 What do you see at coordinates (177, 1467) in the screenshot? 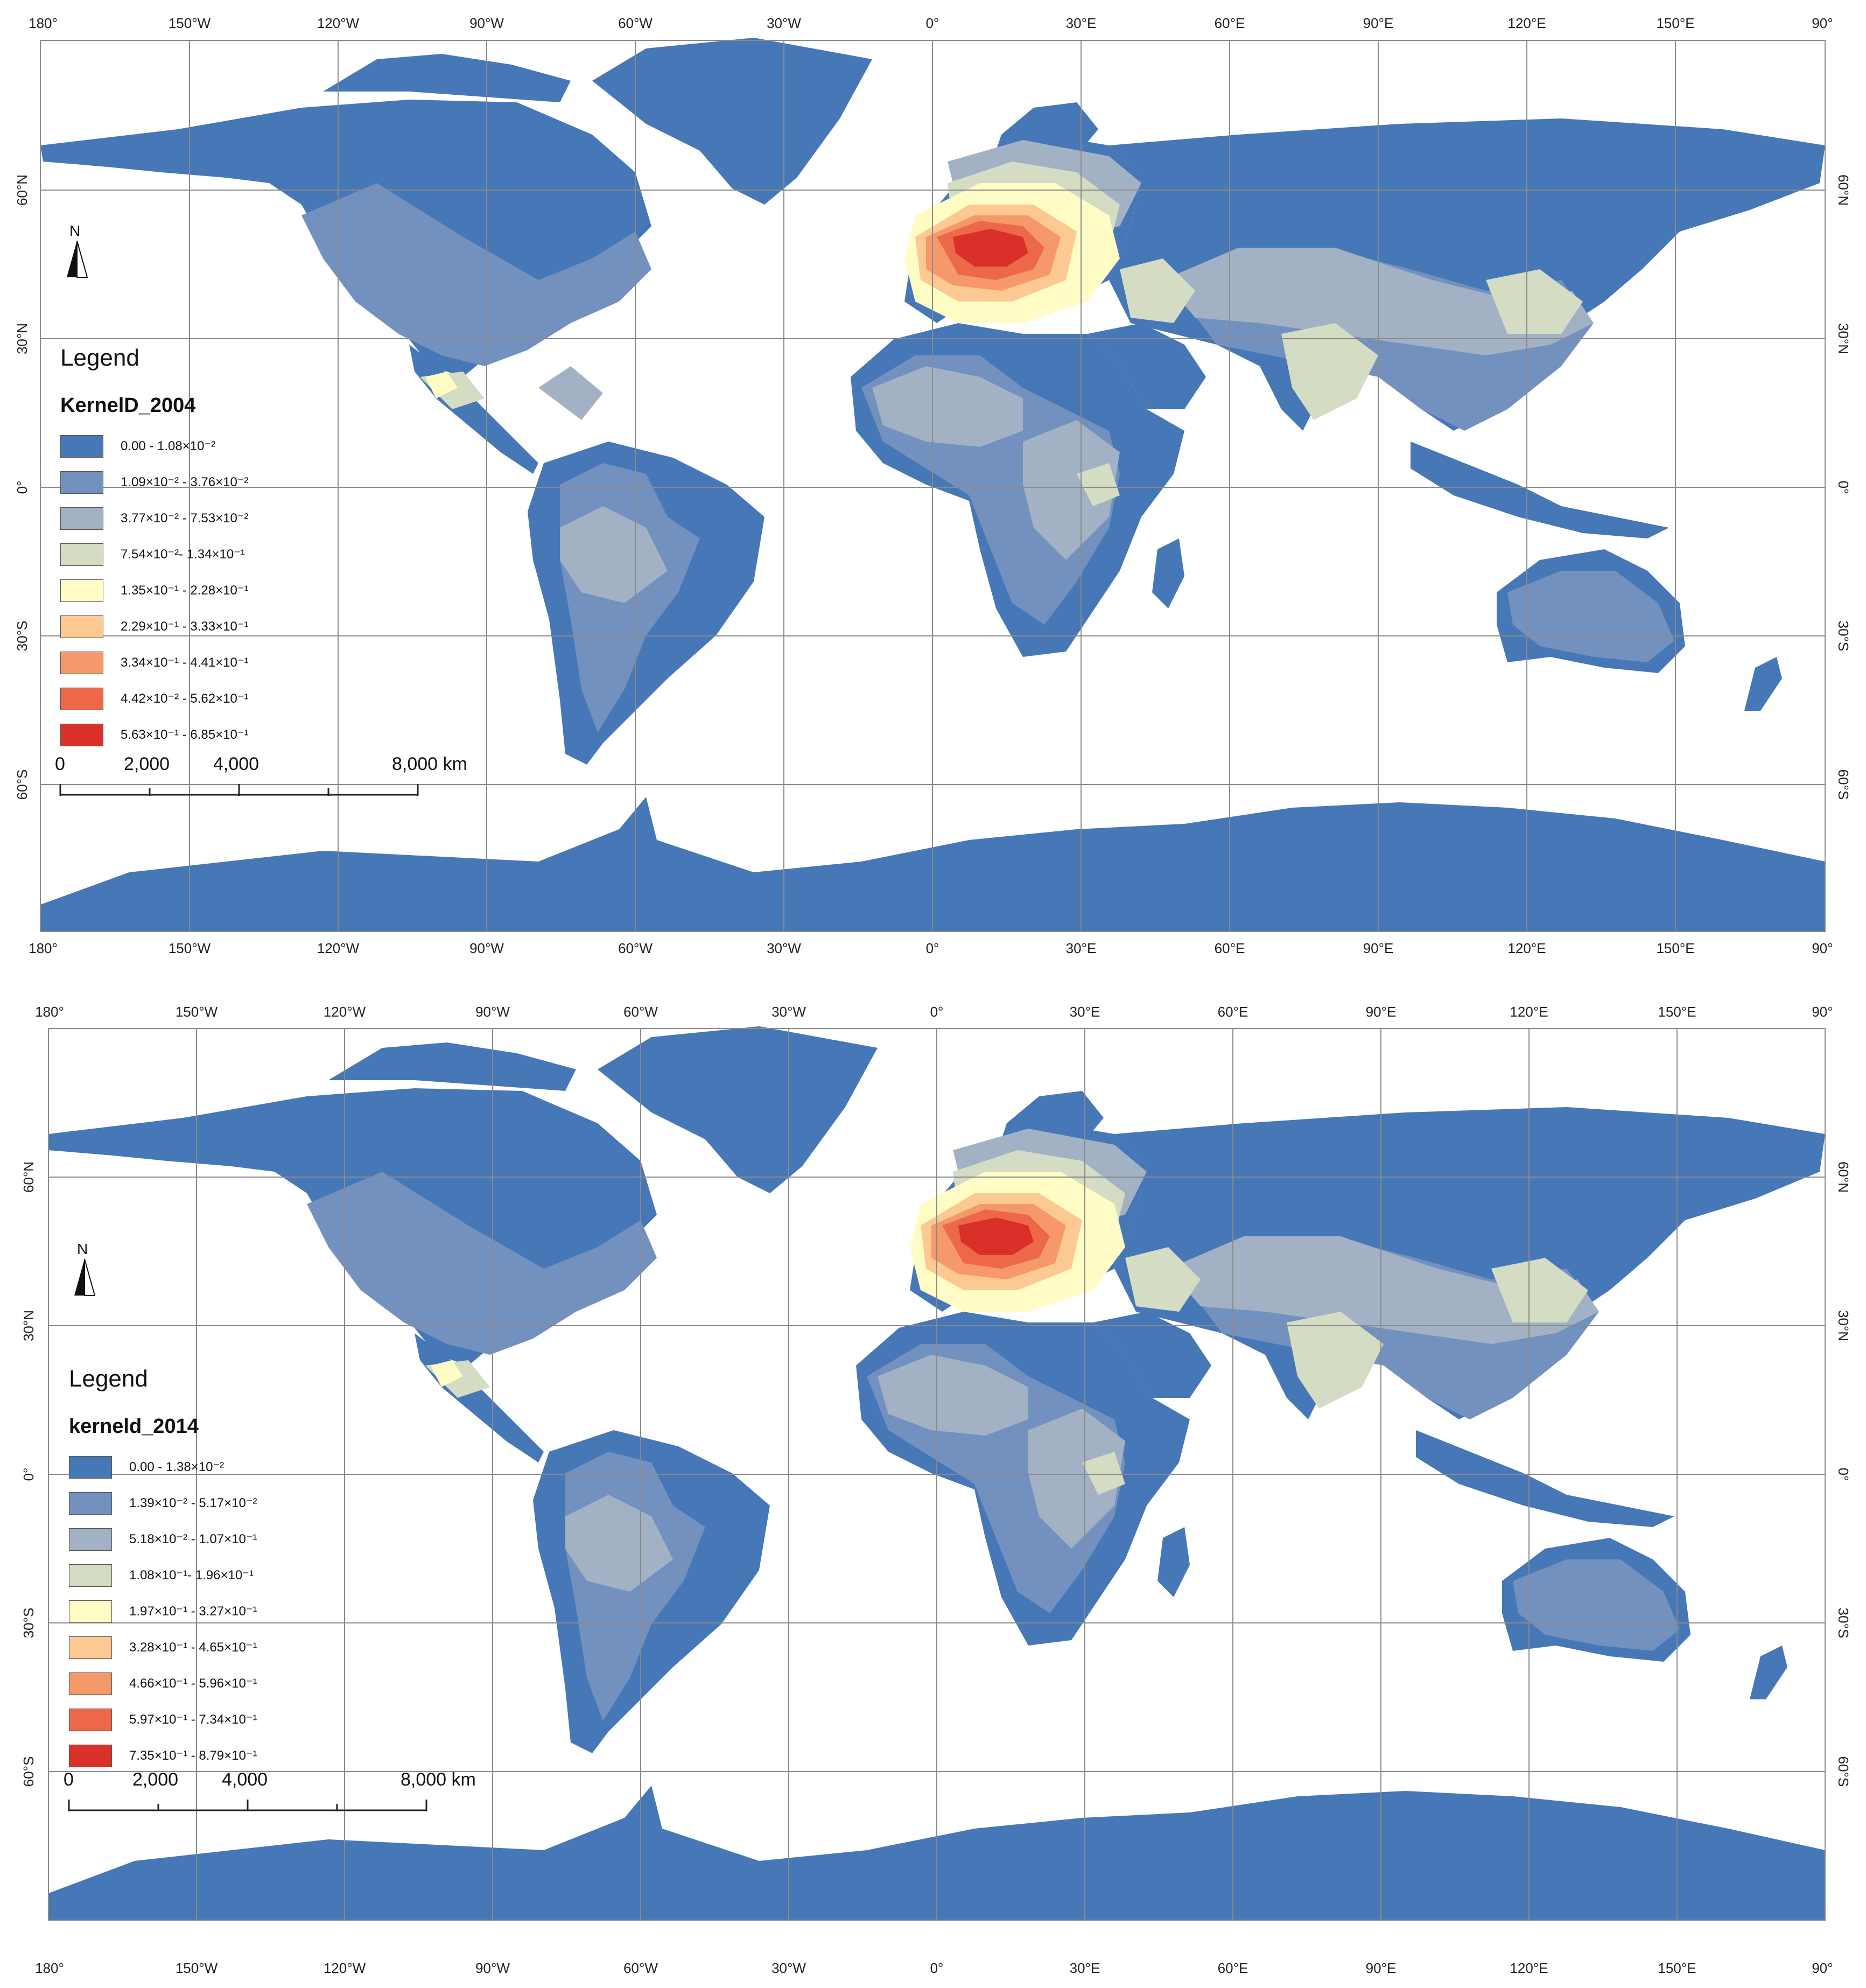
I see `legend-range: 0.00 - 1.38×10⁻²` at bounding box center [177, 1467].